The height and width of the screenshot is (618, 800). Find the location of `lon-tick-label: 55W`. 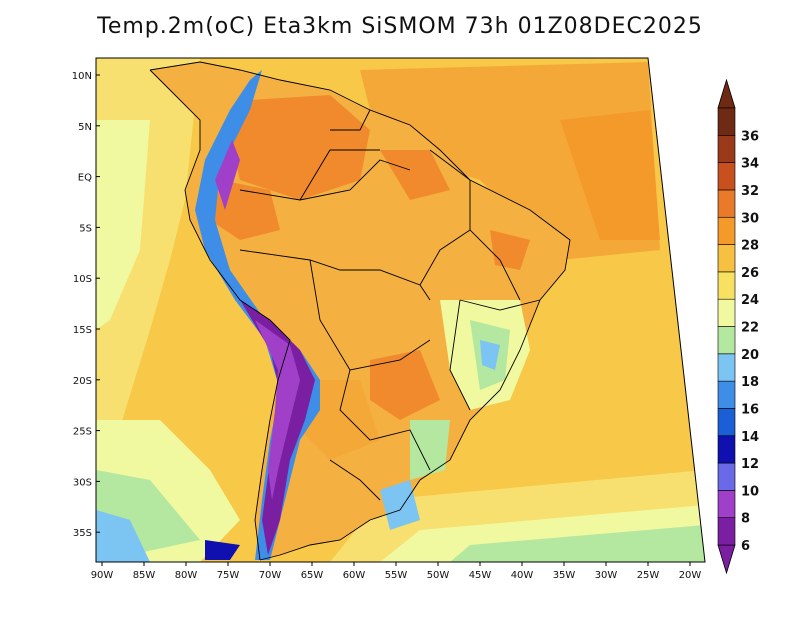

lon-tick-label: 55W is located at coordinates (396, 575).